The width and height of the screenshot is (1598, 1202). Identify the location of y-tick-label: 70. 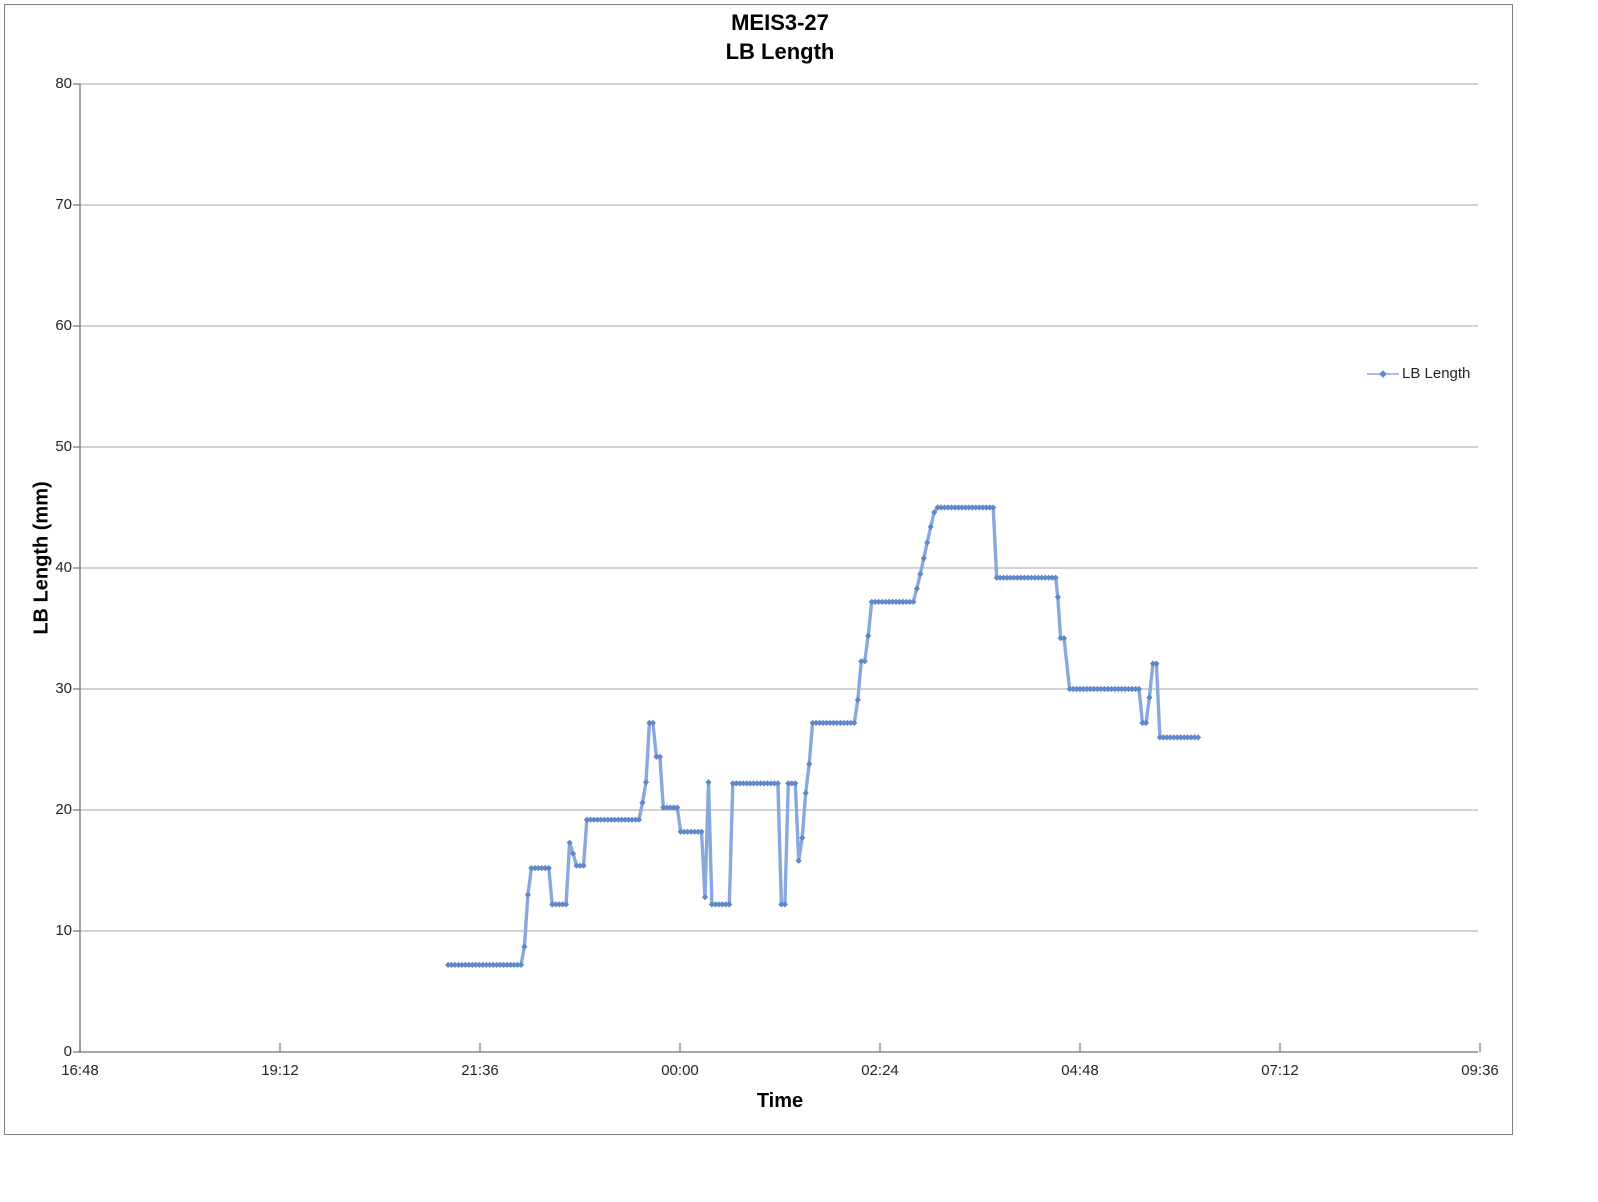
(63, 204).